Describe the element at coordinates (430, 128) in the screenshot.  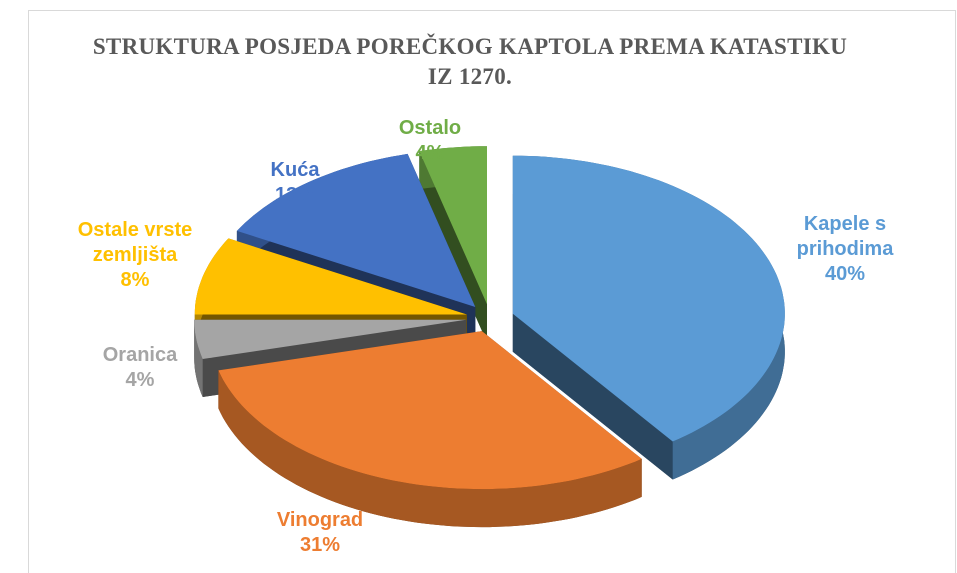
I see `category-label: Ostalo` at that location.